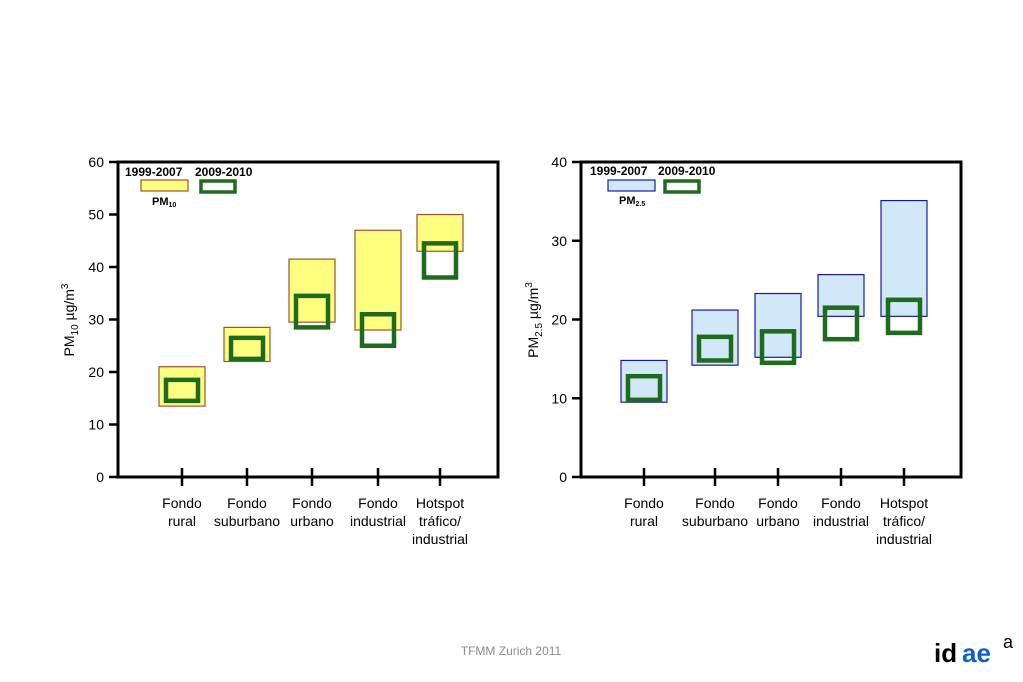 The width and height of the screenshot is (1023, 682). I want to click on y-axis-label: PM2.5 µg/m3, so click(534, 320).